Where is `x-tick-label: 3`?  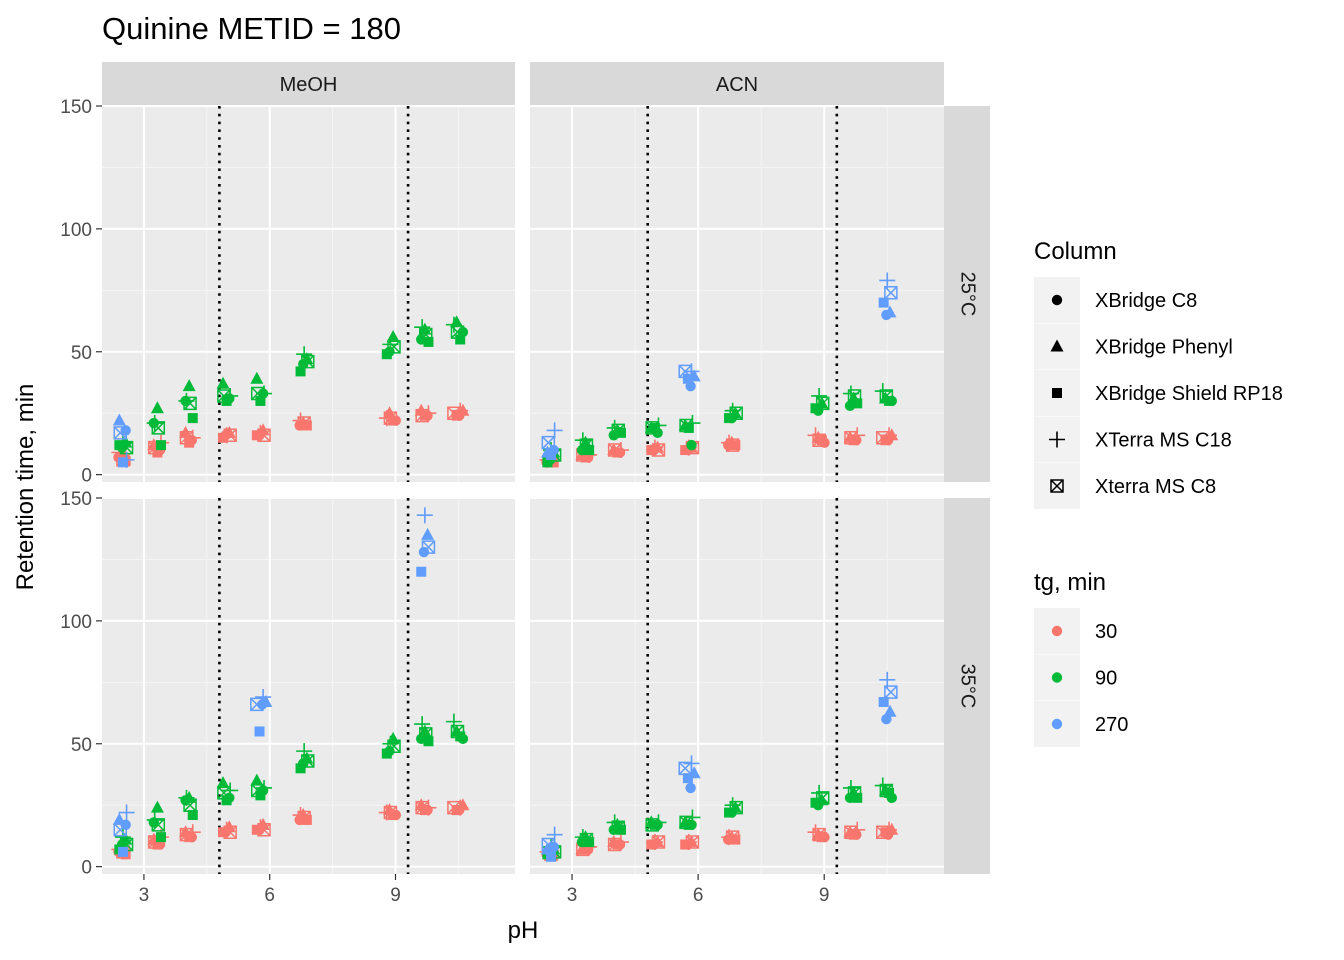 x-tick-label: 3 is located at coordinates (144, 895).